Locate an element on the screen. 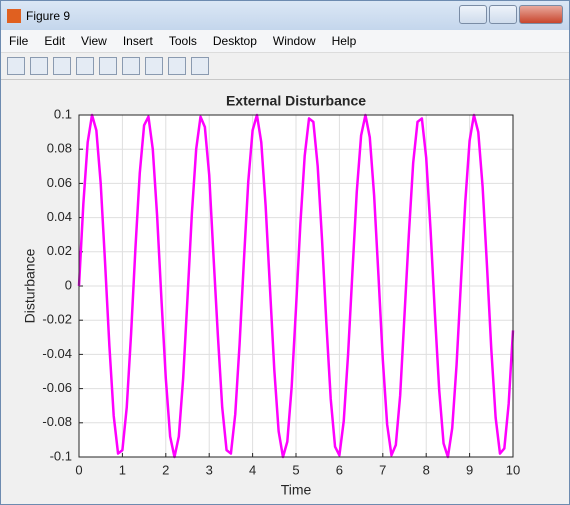 The image size is (570, 505). close-button is located at coordinates (541, 14).